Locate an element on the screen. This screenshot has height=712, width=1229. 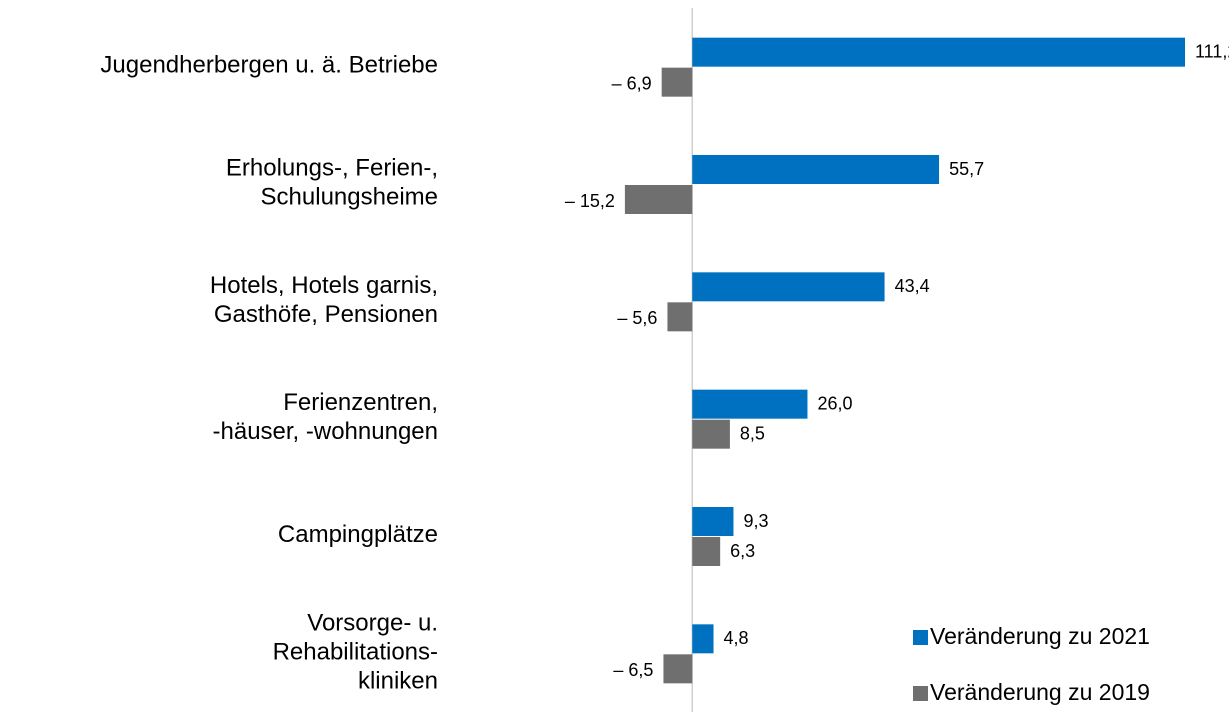
value-label: 9,3 is located at coordinates (755, 521).